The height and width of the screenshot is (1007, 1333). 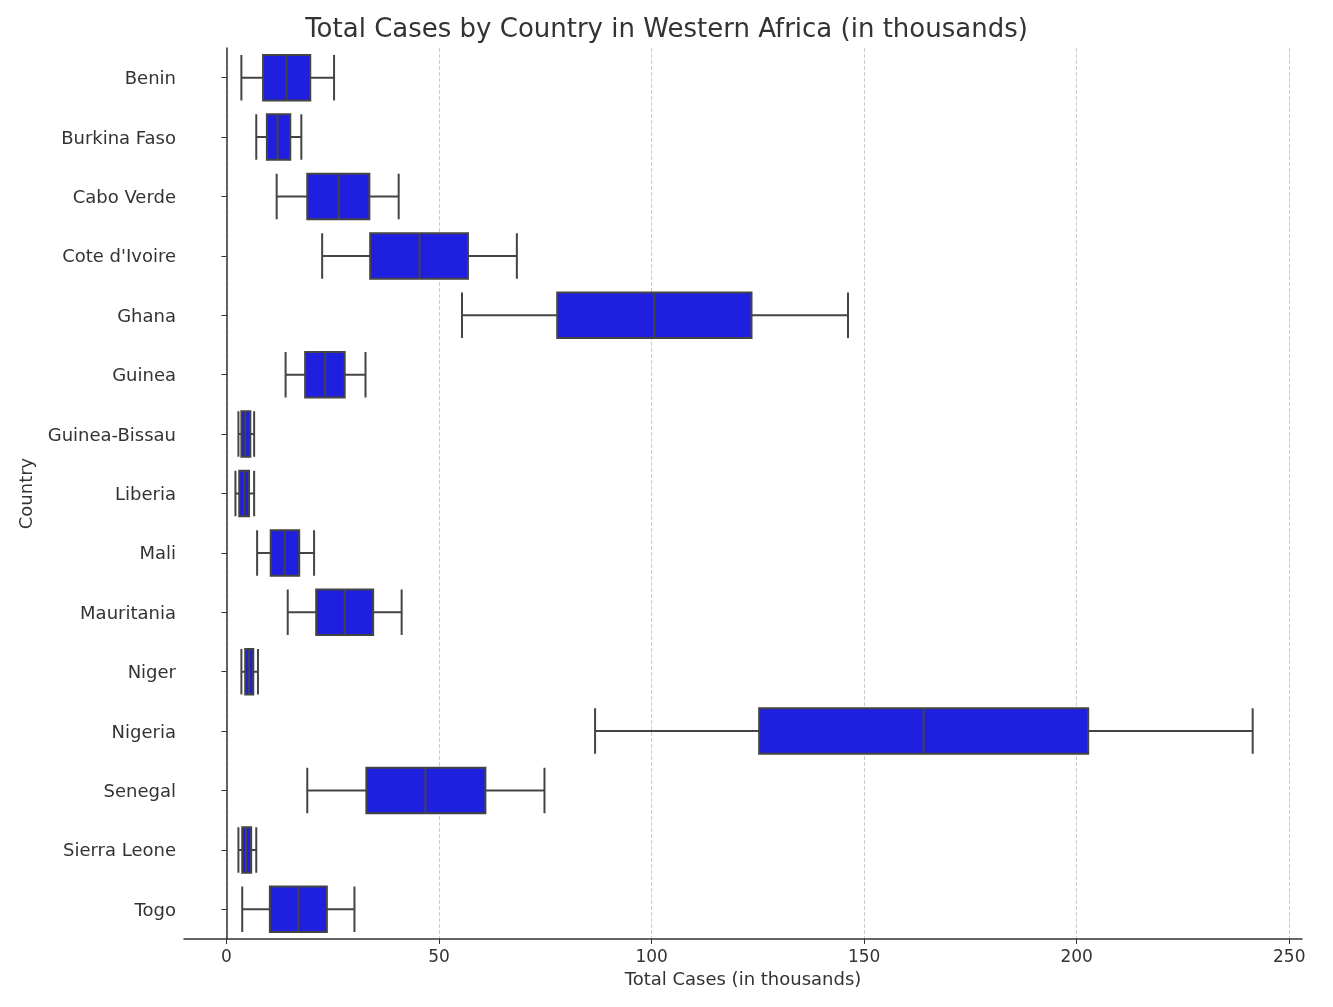 I want to click on x-tick-label: 150, so click(x=864, y=955).